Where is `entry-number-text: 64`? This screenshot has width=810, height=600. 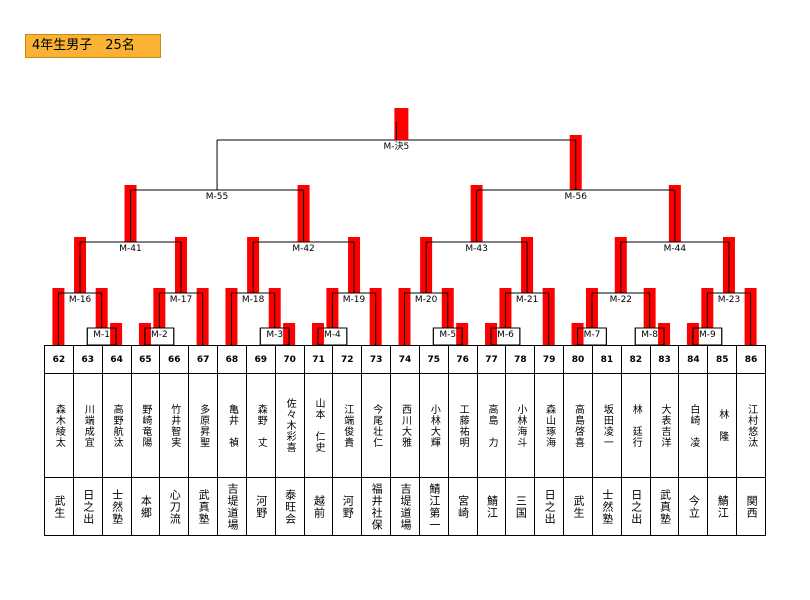 entry-number-text: 64 is located at coordinates (116, 359).